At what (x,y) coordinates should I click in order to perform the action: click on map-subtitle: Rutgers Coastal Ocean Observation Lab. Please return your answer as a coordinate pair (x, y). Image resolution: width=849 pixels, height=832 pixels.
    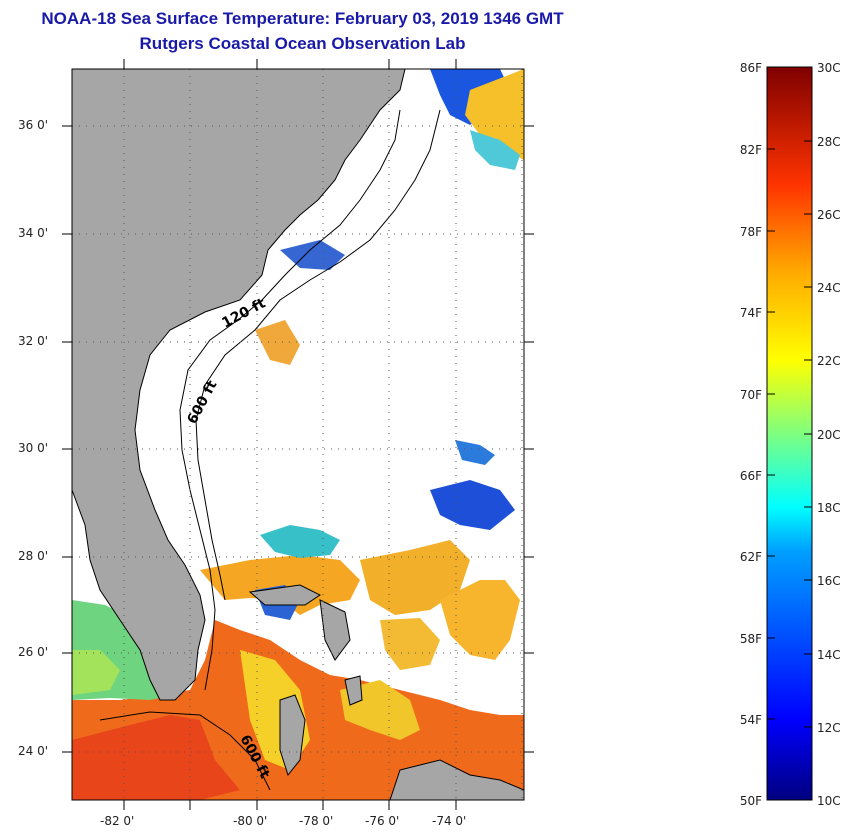
    Looking at the image, I should click on (302, 43).